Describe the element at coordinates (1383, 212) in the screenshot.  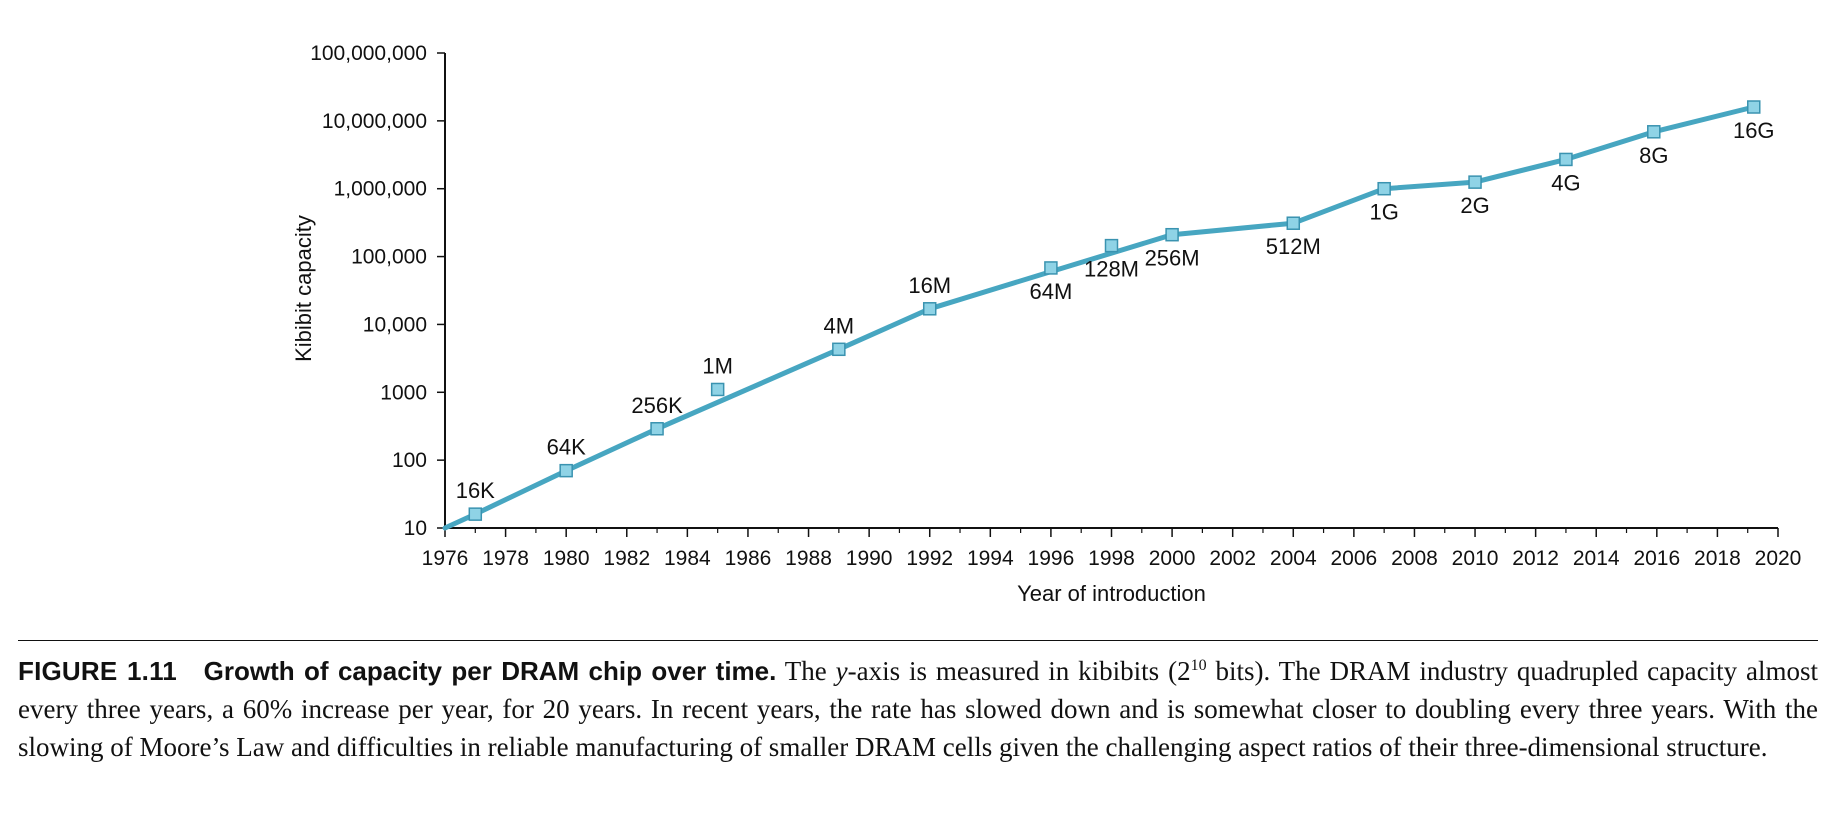
I see `data-point-label: 1G` at that location.